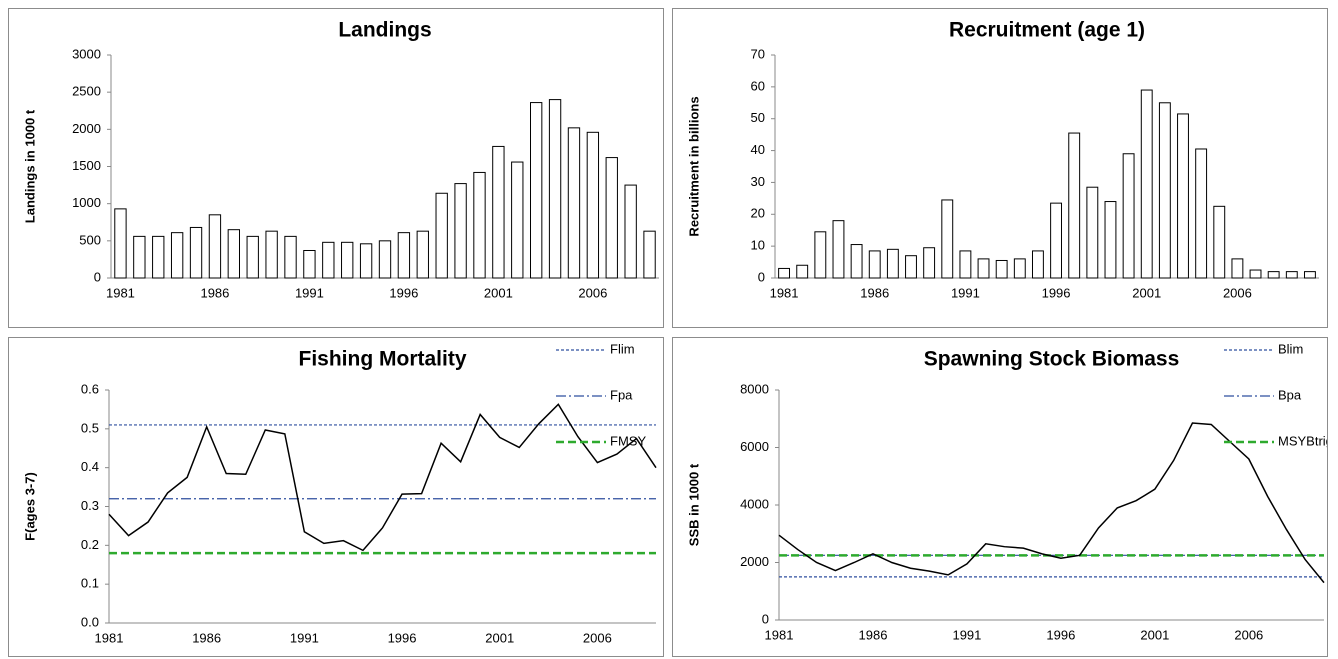 The width and height of the screenshot is (1338, 659). What do you see at coordinates (29, 166) in the screenshot?
I see `y-axis-label: Landings in 1000 t` at bounding box center [29, 166].